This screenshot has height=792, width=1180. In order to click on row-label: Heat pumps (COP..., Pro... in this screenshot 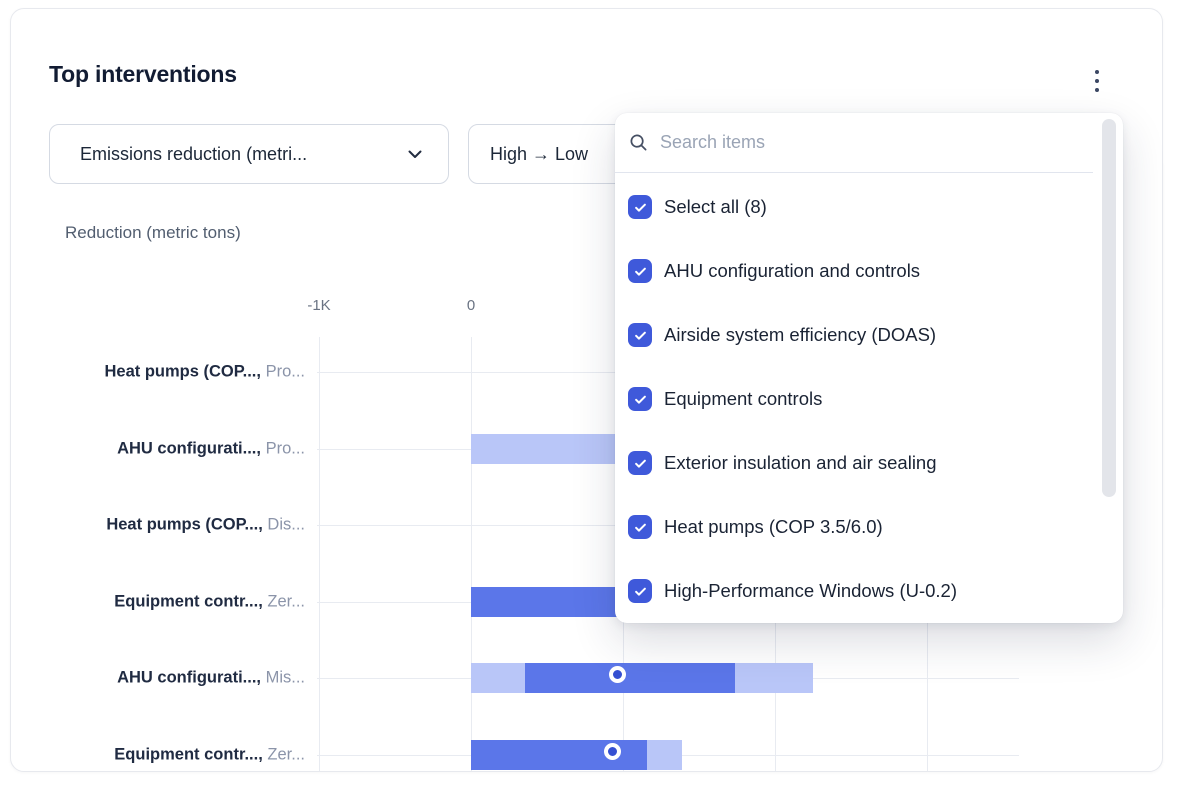, I will do `click(205, 371)`.